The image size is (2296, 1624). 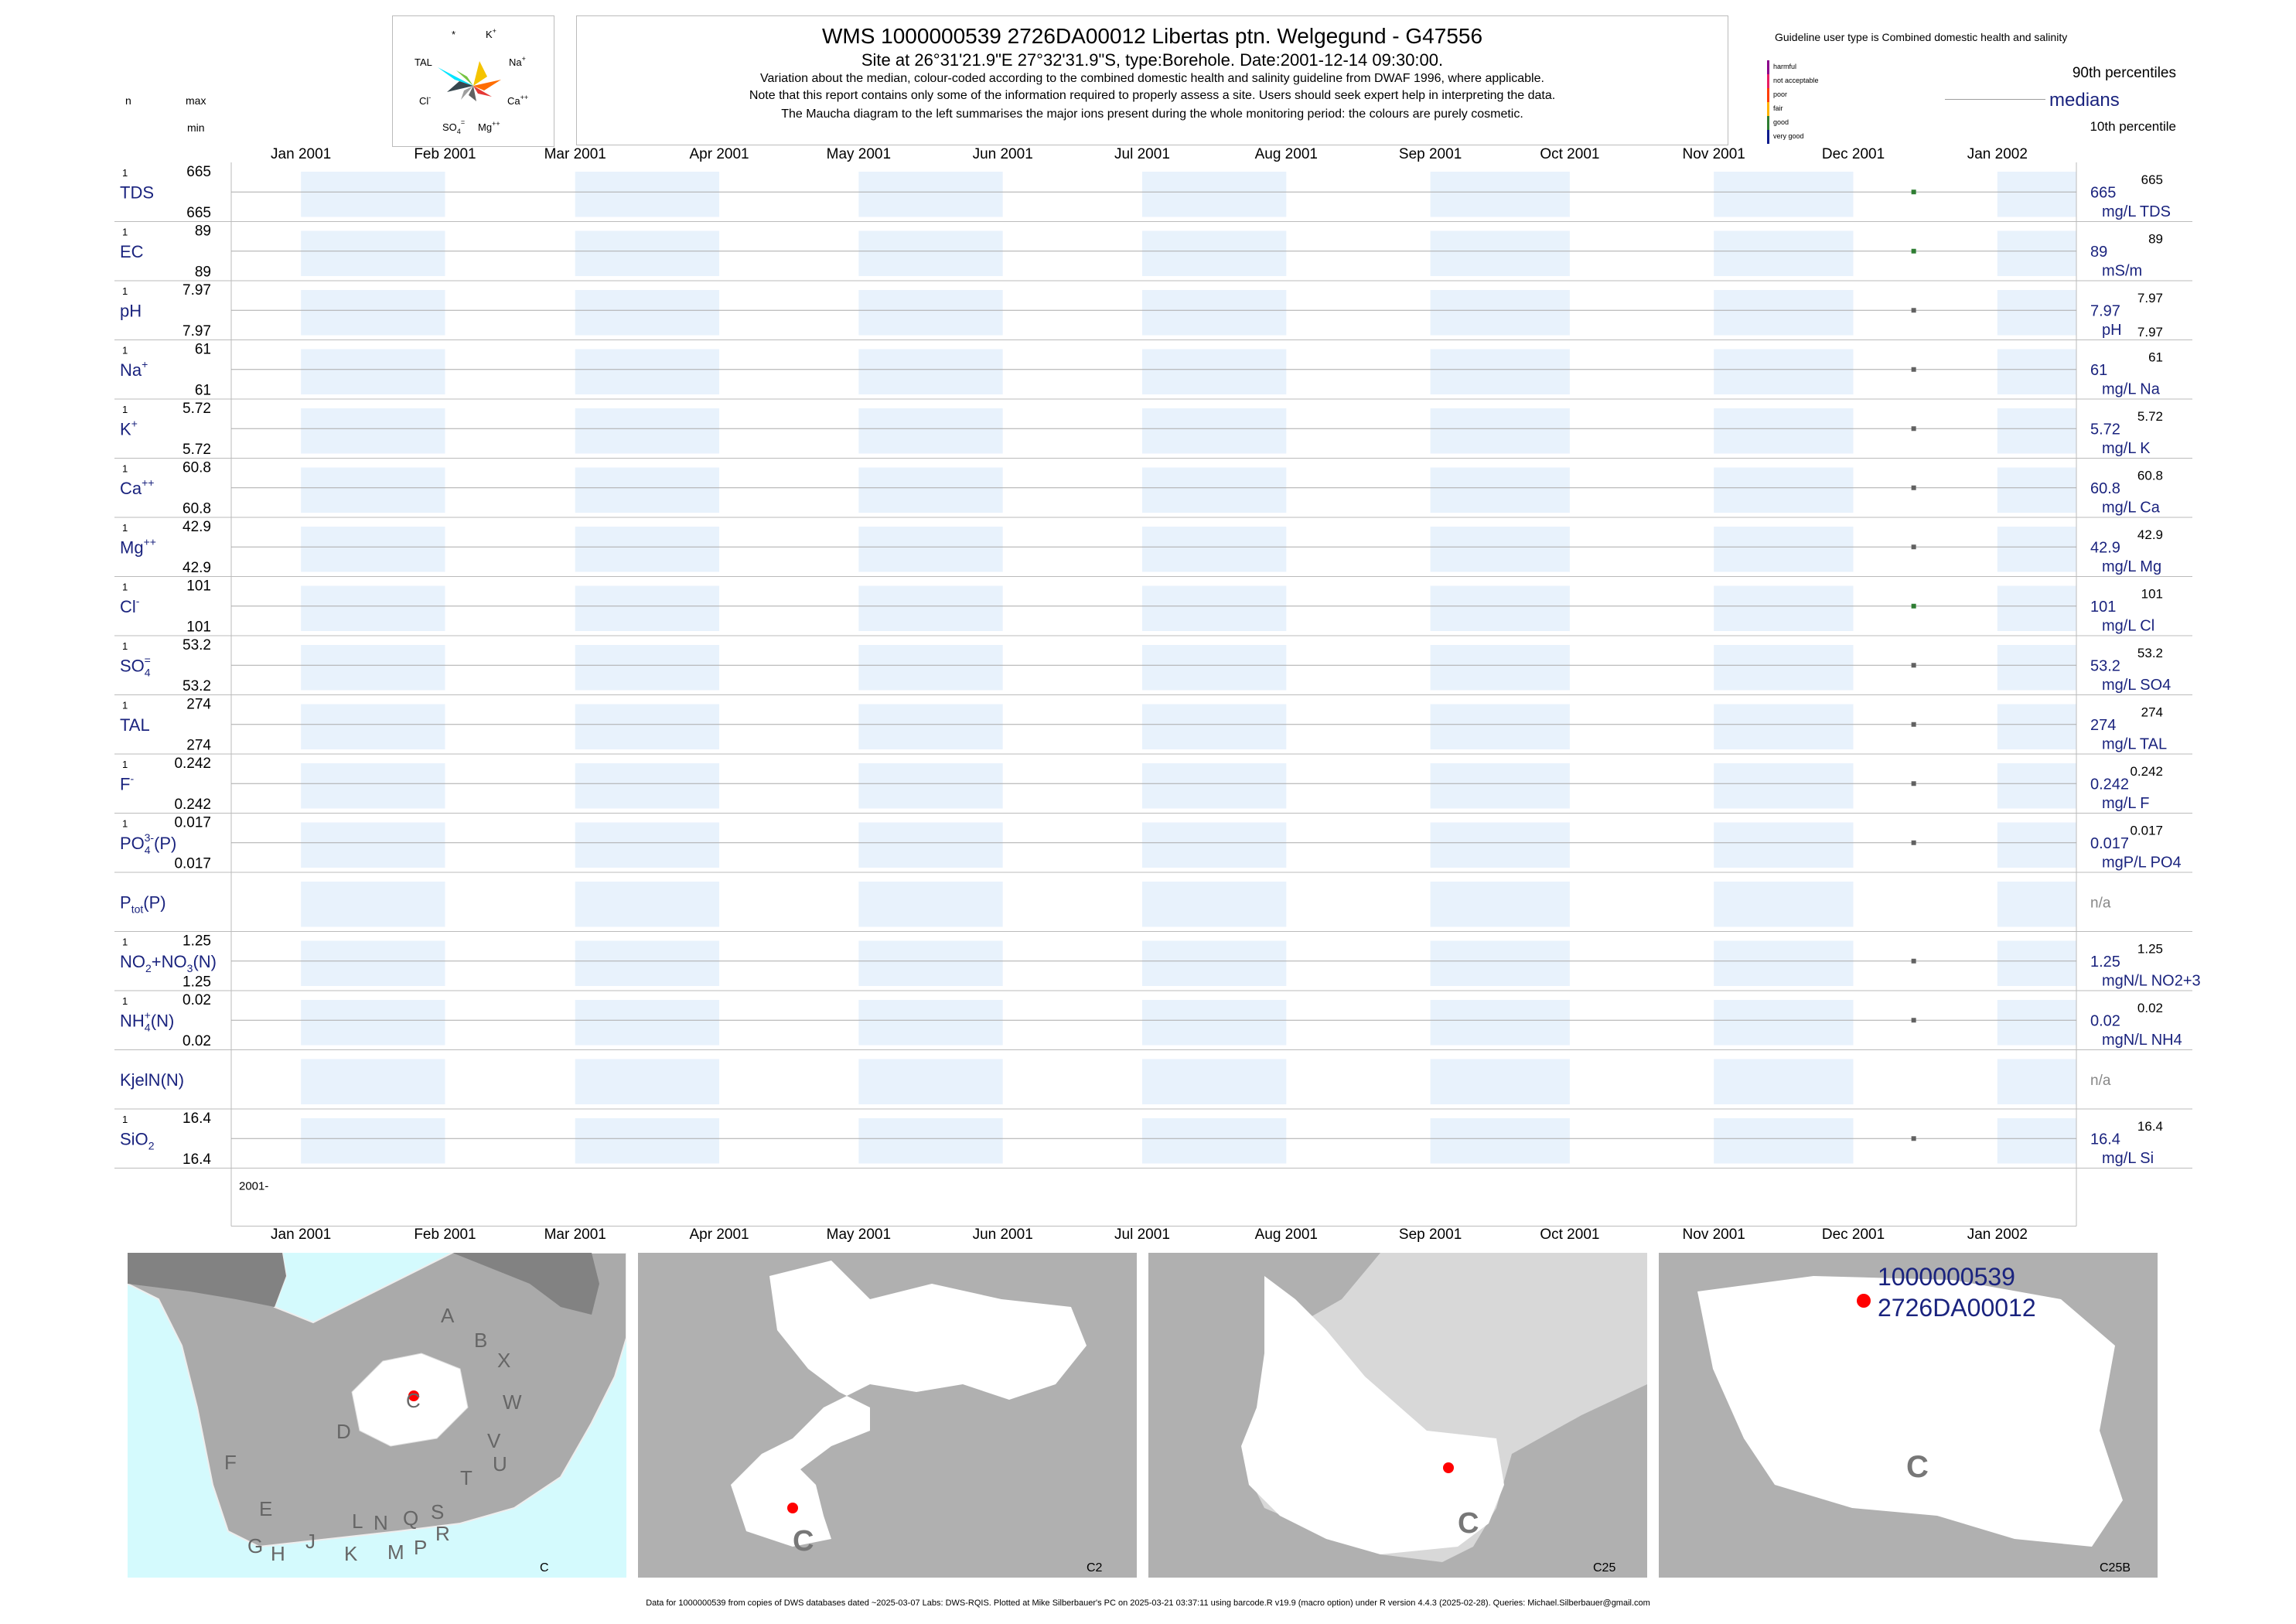 I want to click on max-value: 0.242, so click(x=192, y=764).